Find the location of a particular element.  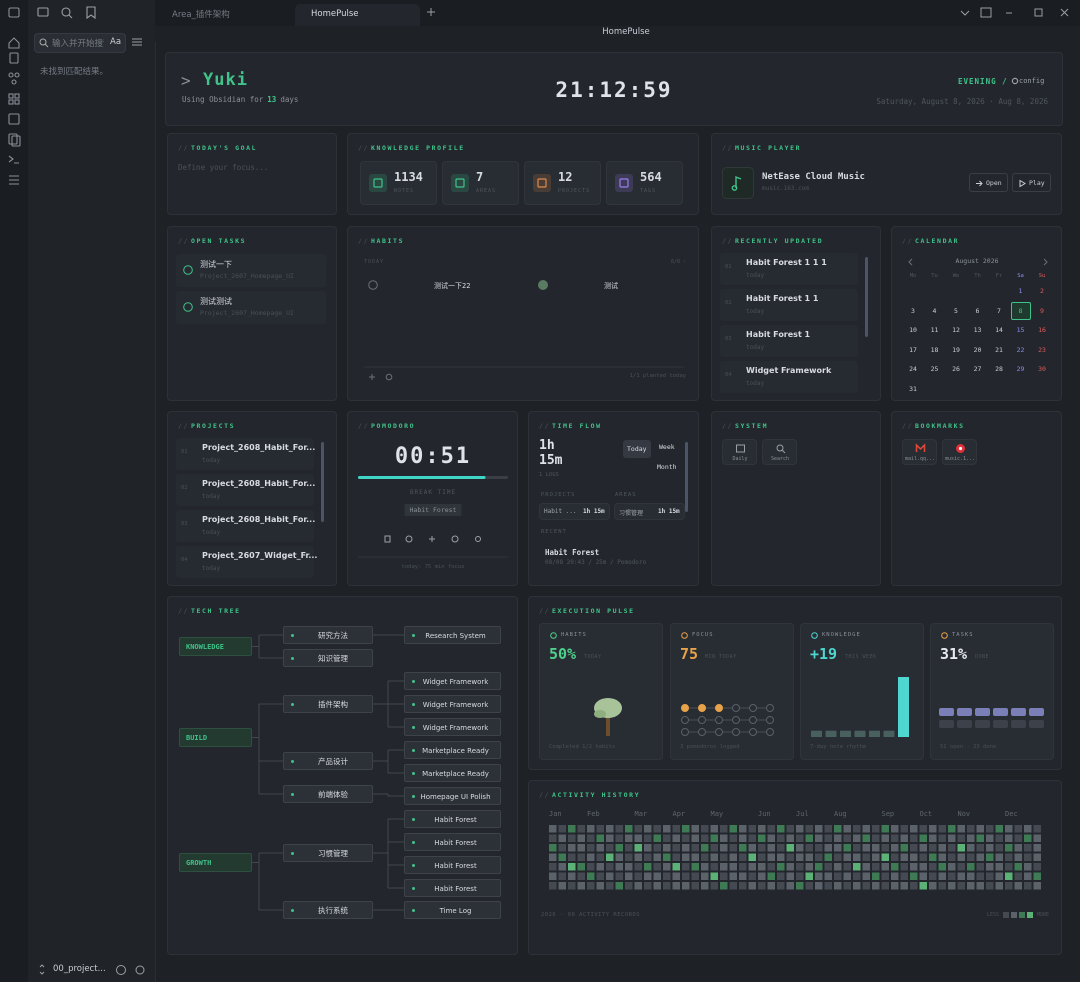

calendar-day: 31 is located at coordinates (913, 389).